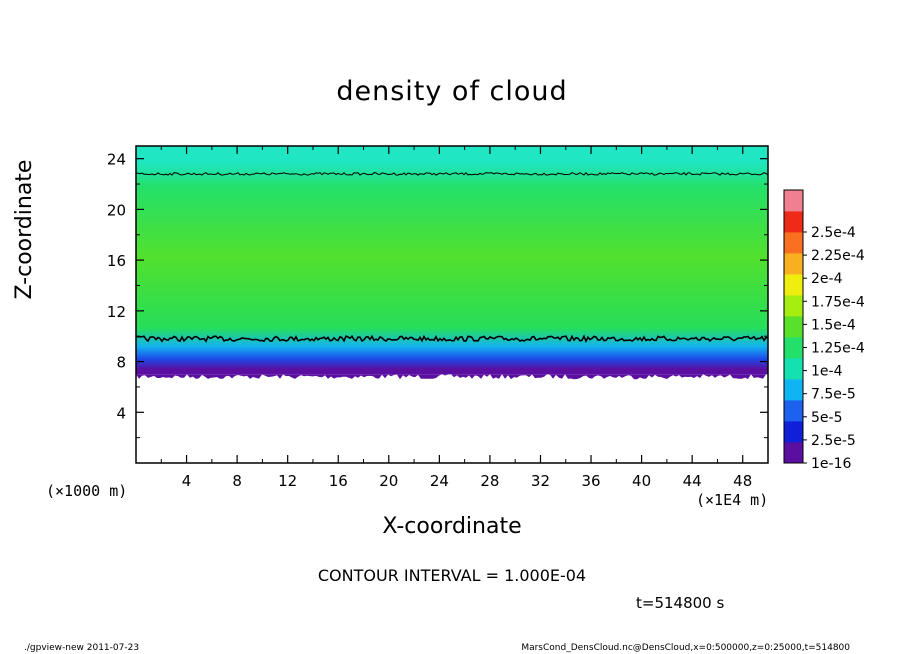  What do you see at coordinates (116, 160) in the screenshot?
I see `y-tick-label: 24` at bounding box center [116, 160].